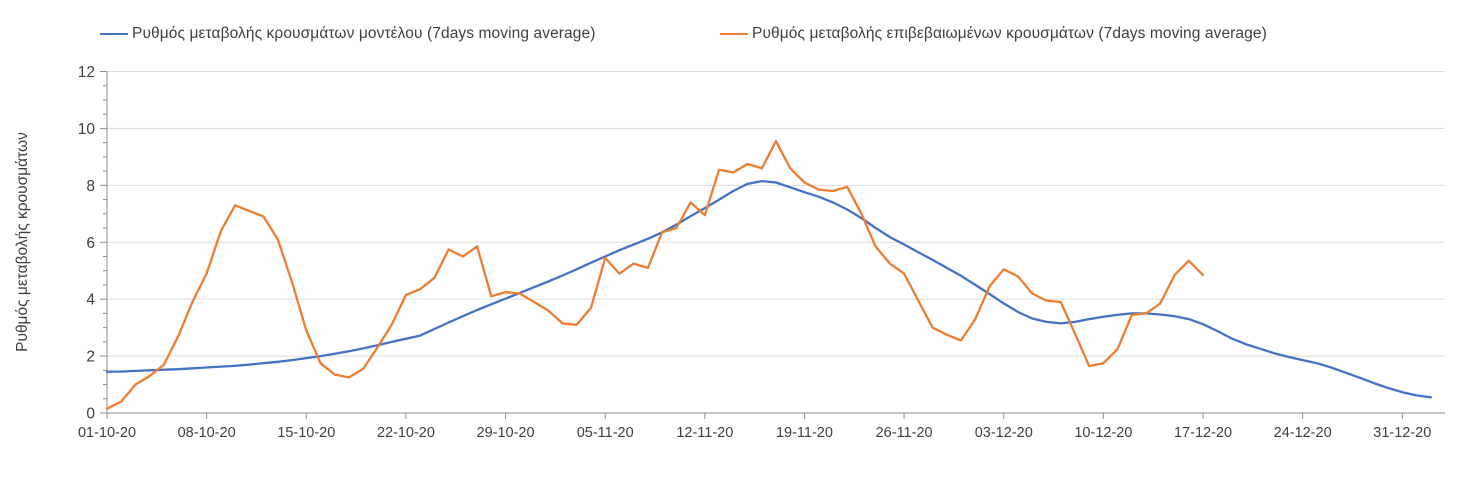 The image size is (1479, 495). I want to click on y-tick-label-10: 10, so click(87, 129).